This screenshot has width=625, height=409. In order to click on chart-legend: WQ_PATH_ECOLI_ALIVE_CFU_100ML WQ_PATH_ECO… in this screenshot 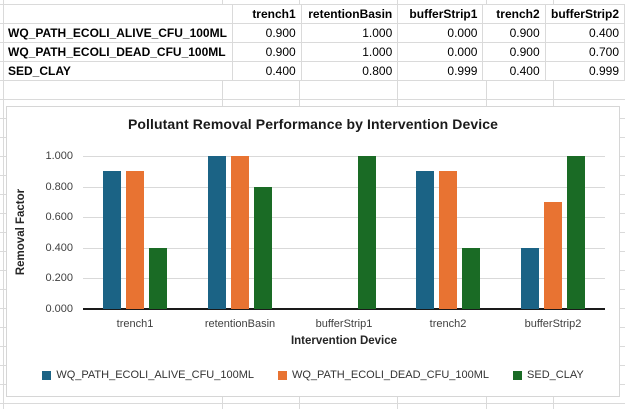, I will do `click(313, 375)`.